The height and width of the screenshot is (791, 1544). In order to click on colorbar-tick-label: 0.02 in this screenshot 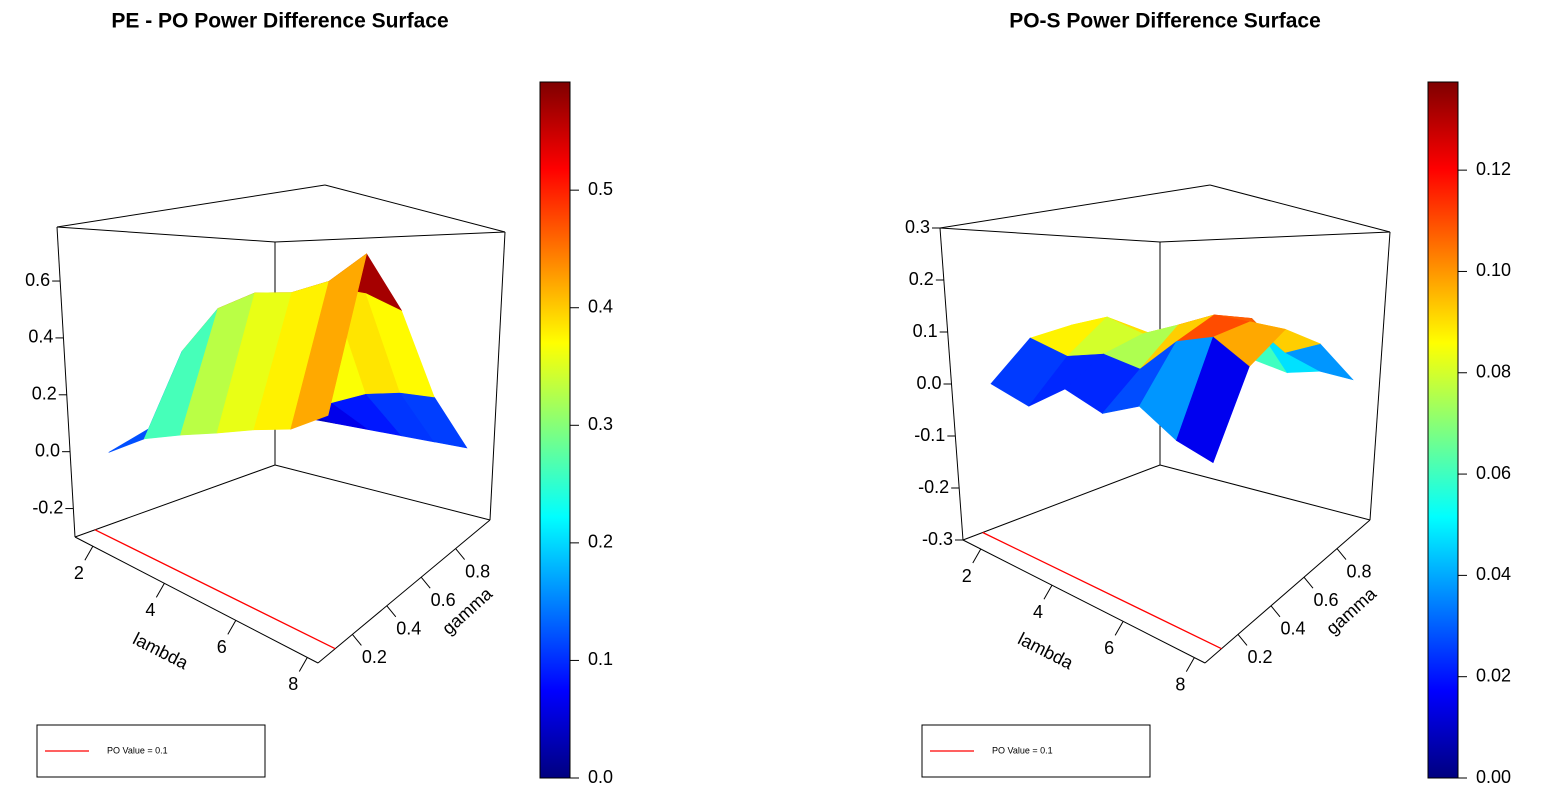, I will do `click(1493, 675)`.